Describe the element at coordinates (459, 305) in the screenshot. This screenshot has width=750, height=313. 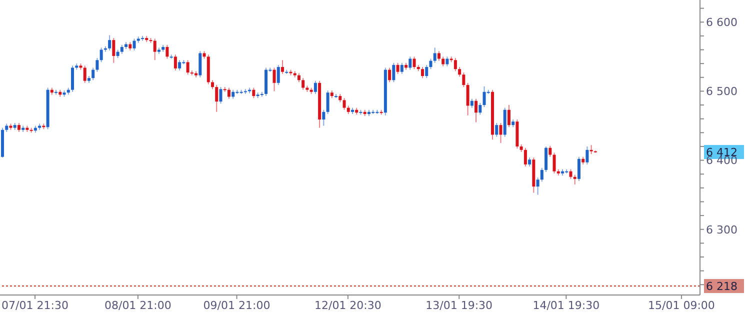
I see `x-tick-label: 13/01 19:30` at that location.